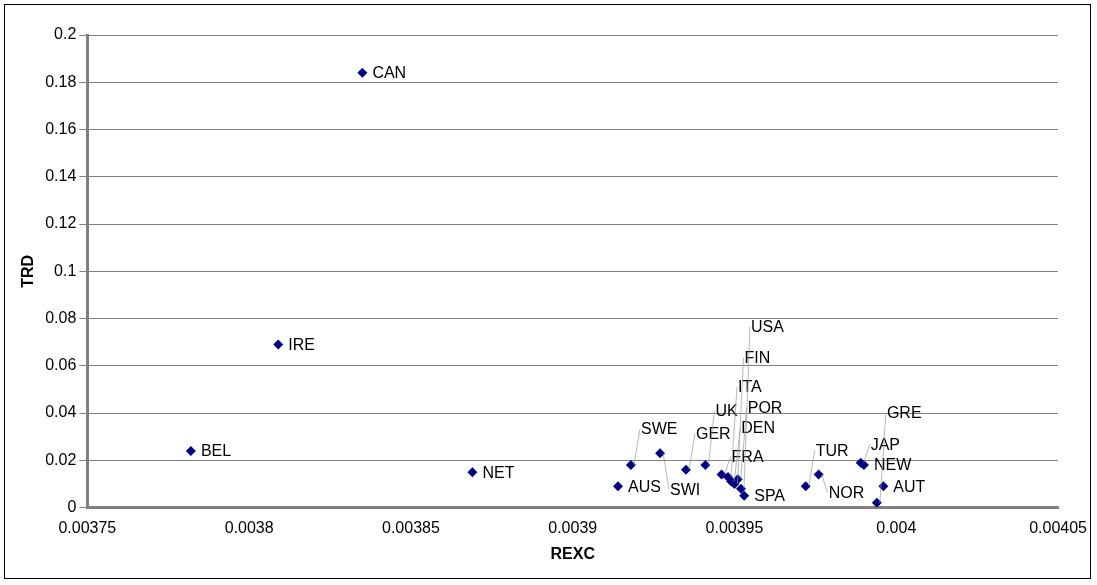 Image resolution: width=1097 pixels, height=585 pixels. Describe the element at coordinates (1058, 527) in the screenshot. I see `x-tick-label: 0.00405` at that location.